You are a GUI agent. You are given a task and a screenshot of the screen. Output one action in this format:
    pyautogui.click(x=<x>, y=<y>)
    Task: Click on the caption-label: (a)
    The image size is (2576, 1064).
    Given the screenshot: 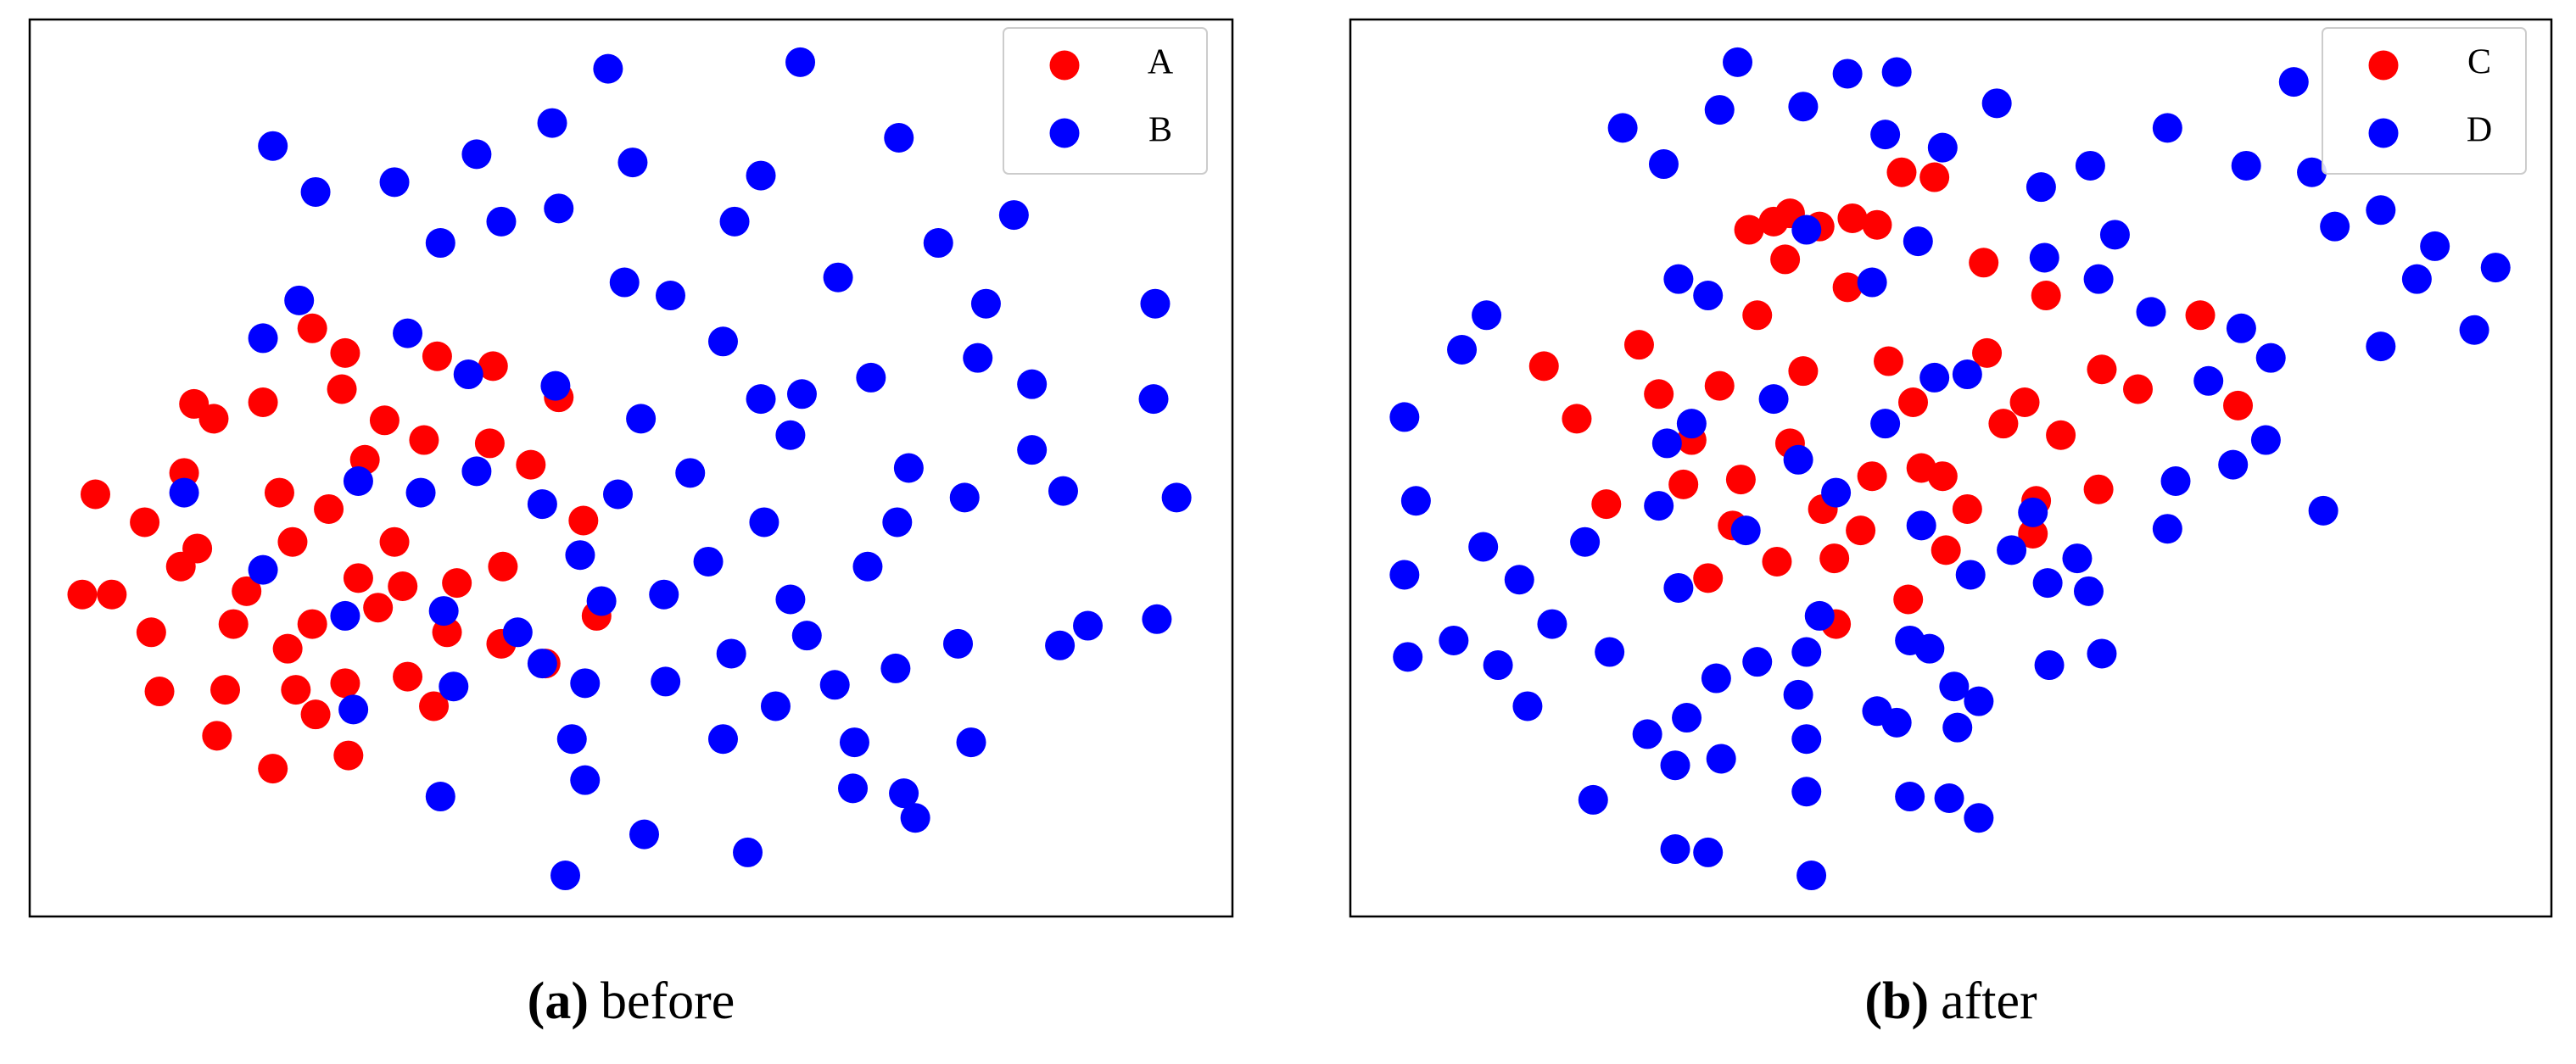 What is the action you would take?
    pyautogui.click(x=558, y=1001)
    